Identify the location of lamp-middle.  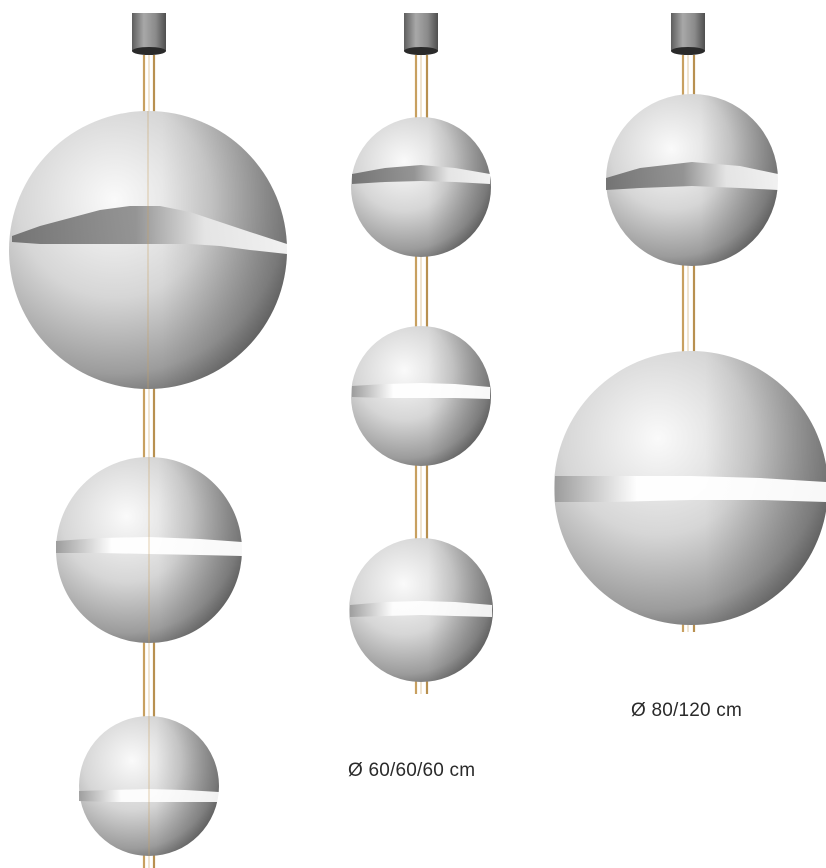
(421, 353).